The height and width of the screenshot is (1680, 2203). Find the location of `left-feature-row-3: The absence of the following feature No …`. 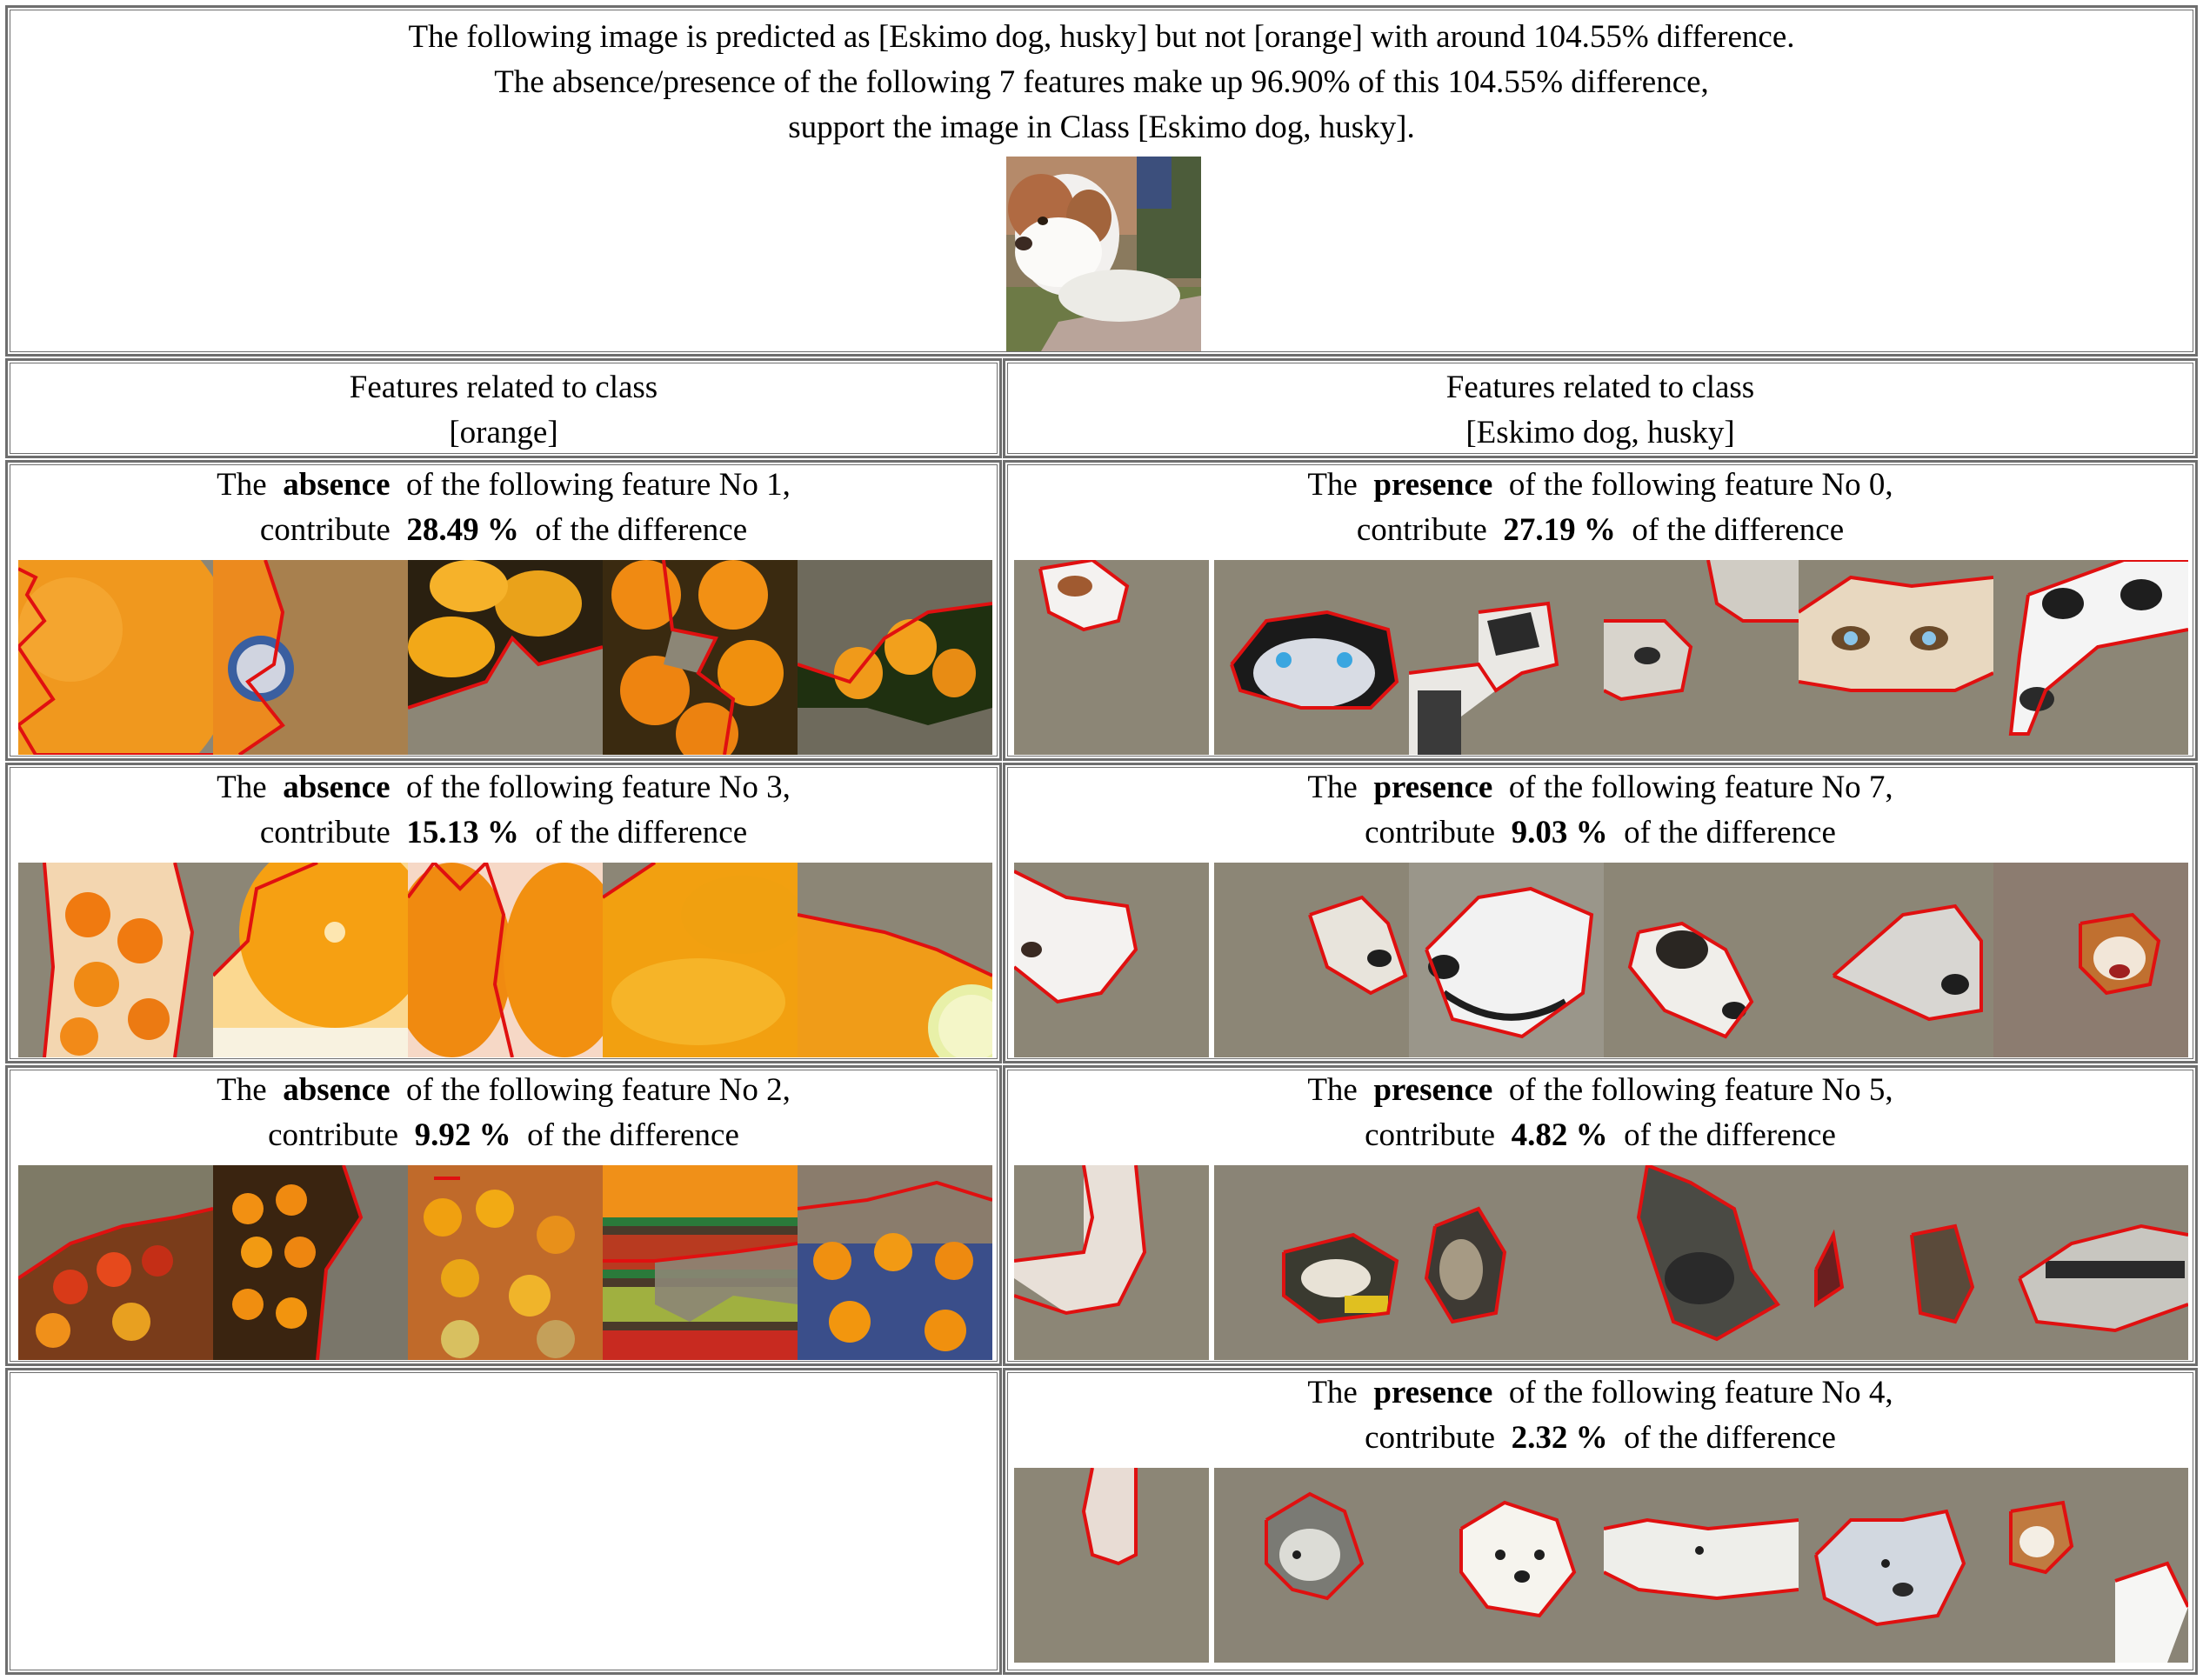

left-feature-row-3: The absence of the following feature No … is located at coordinates (503, 1215).